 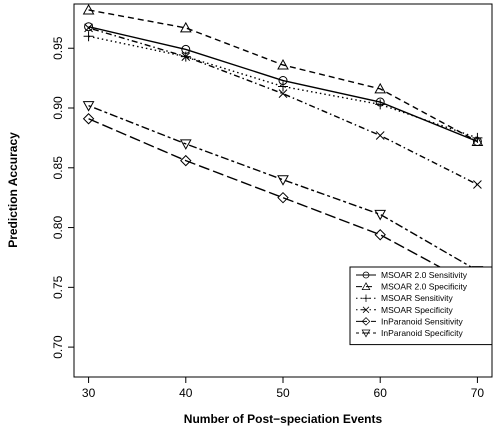 I want to click on x-tick-label: 70, so click(x=478, y=393).